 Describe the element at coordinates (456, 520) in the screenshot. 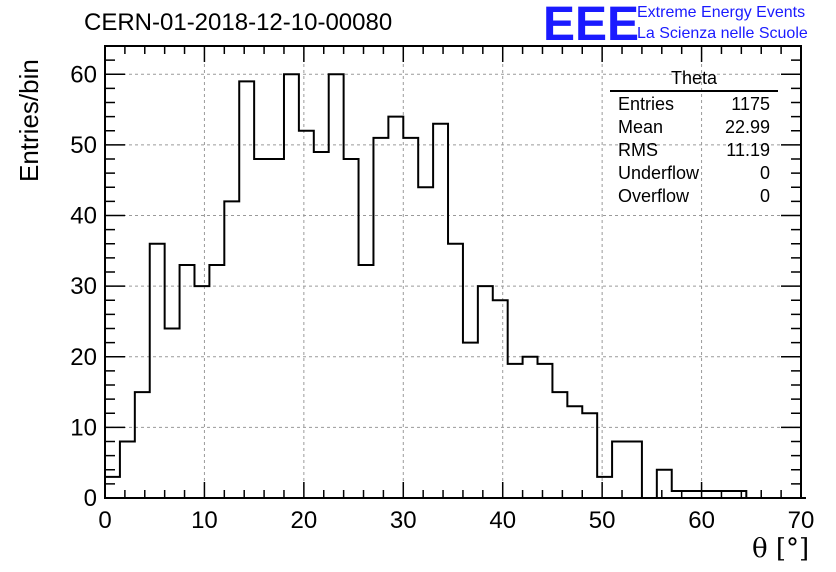

I see `x-tick-labels: 0 10 20 30 40 50 60 70` at that location.